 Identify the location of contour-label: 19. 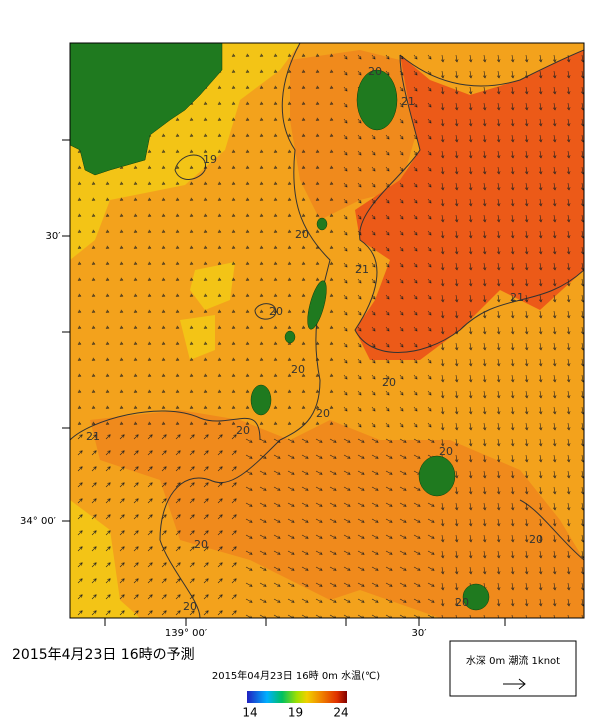
(210, 159).